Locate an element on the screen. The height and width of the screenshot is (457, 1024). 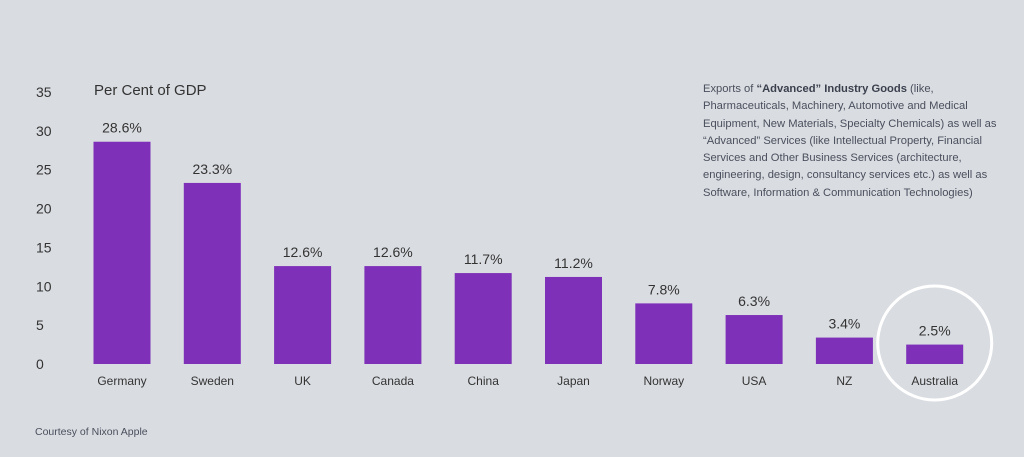
credit-text: Courtesy of Nixon Apple is located at coordinates (91, 432).